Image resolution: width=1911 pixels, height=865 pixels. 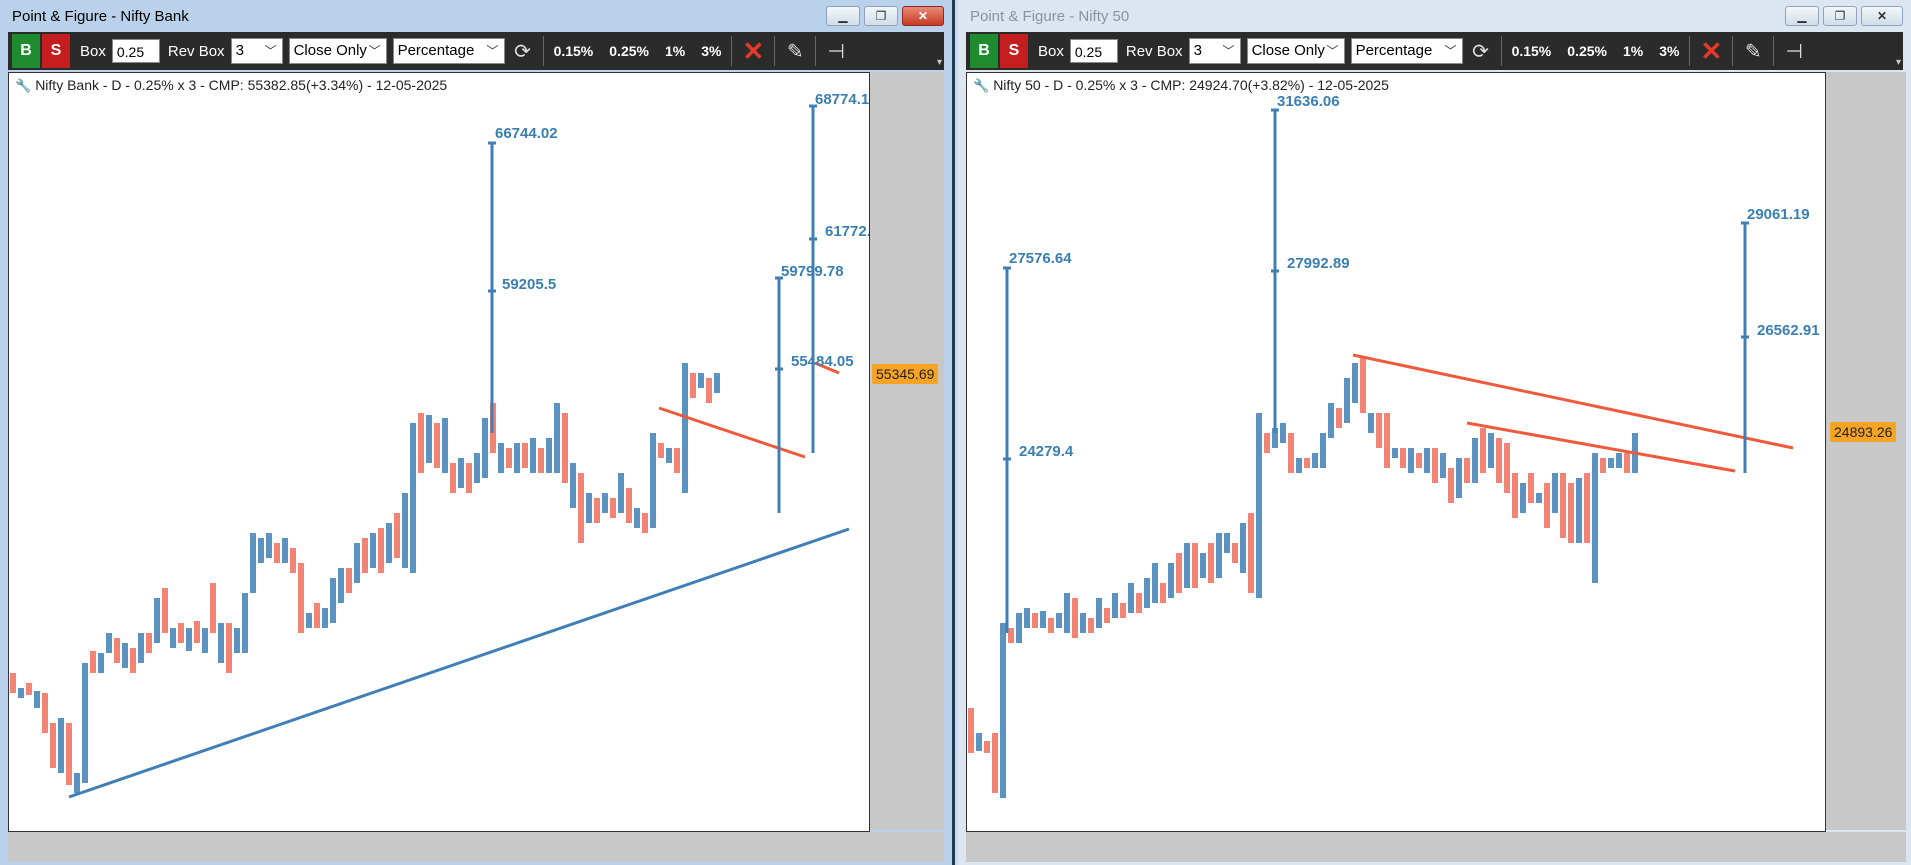 I want to click on right-margin, so click(x=907, y=451).